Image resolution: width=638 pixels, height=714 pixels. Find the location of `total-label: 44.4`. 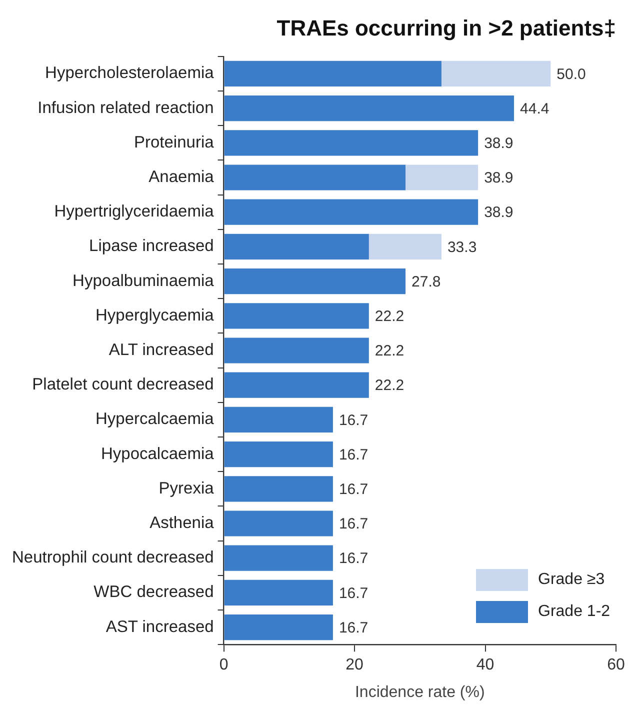

total-label: 44.4 is located at coordinates (535, 109).